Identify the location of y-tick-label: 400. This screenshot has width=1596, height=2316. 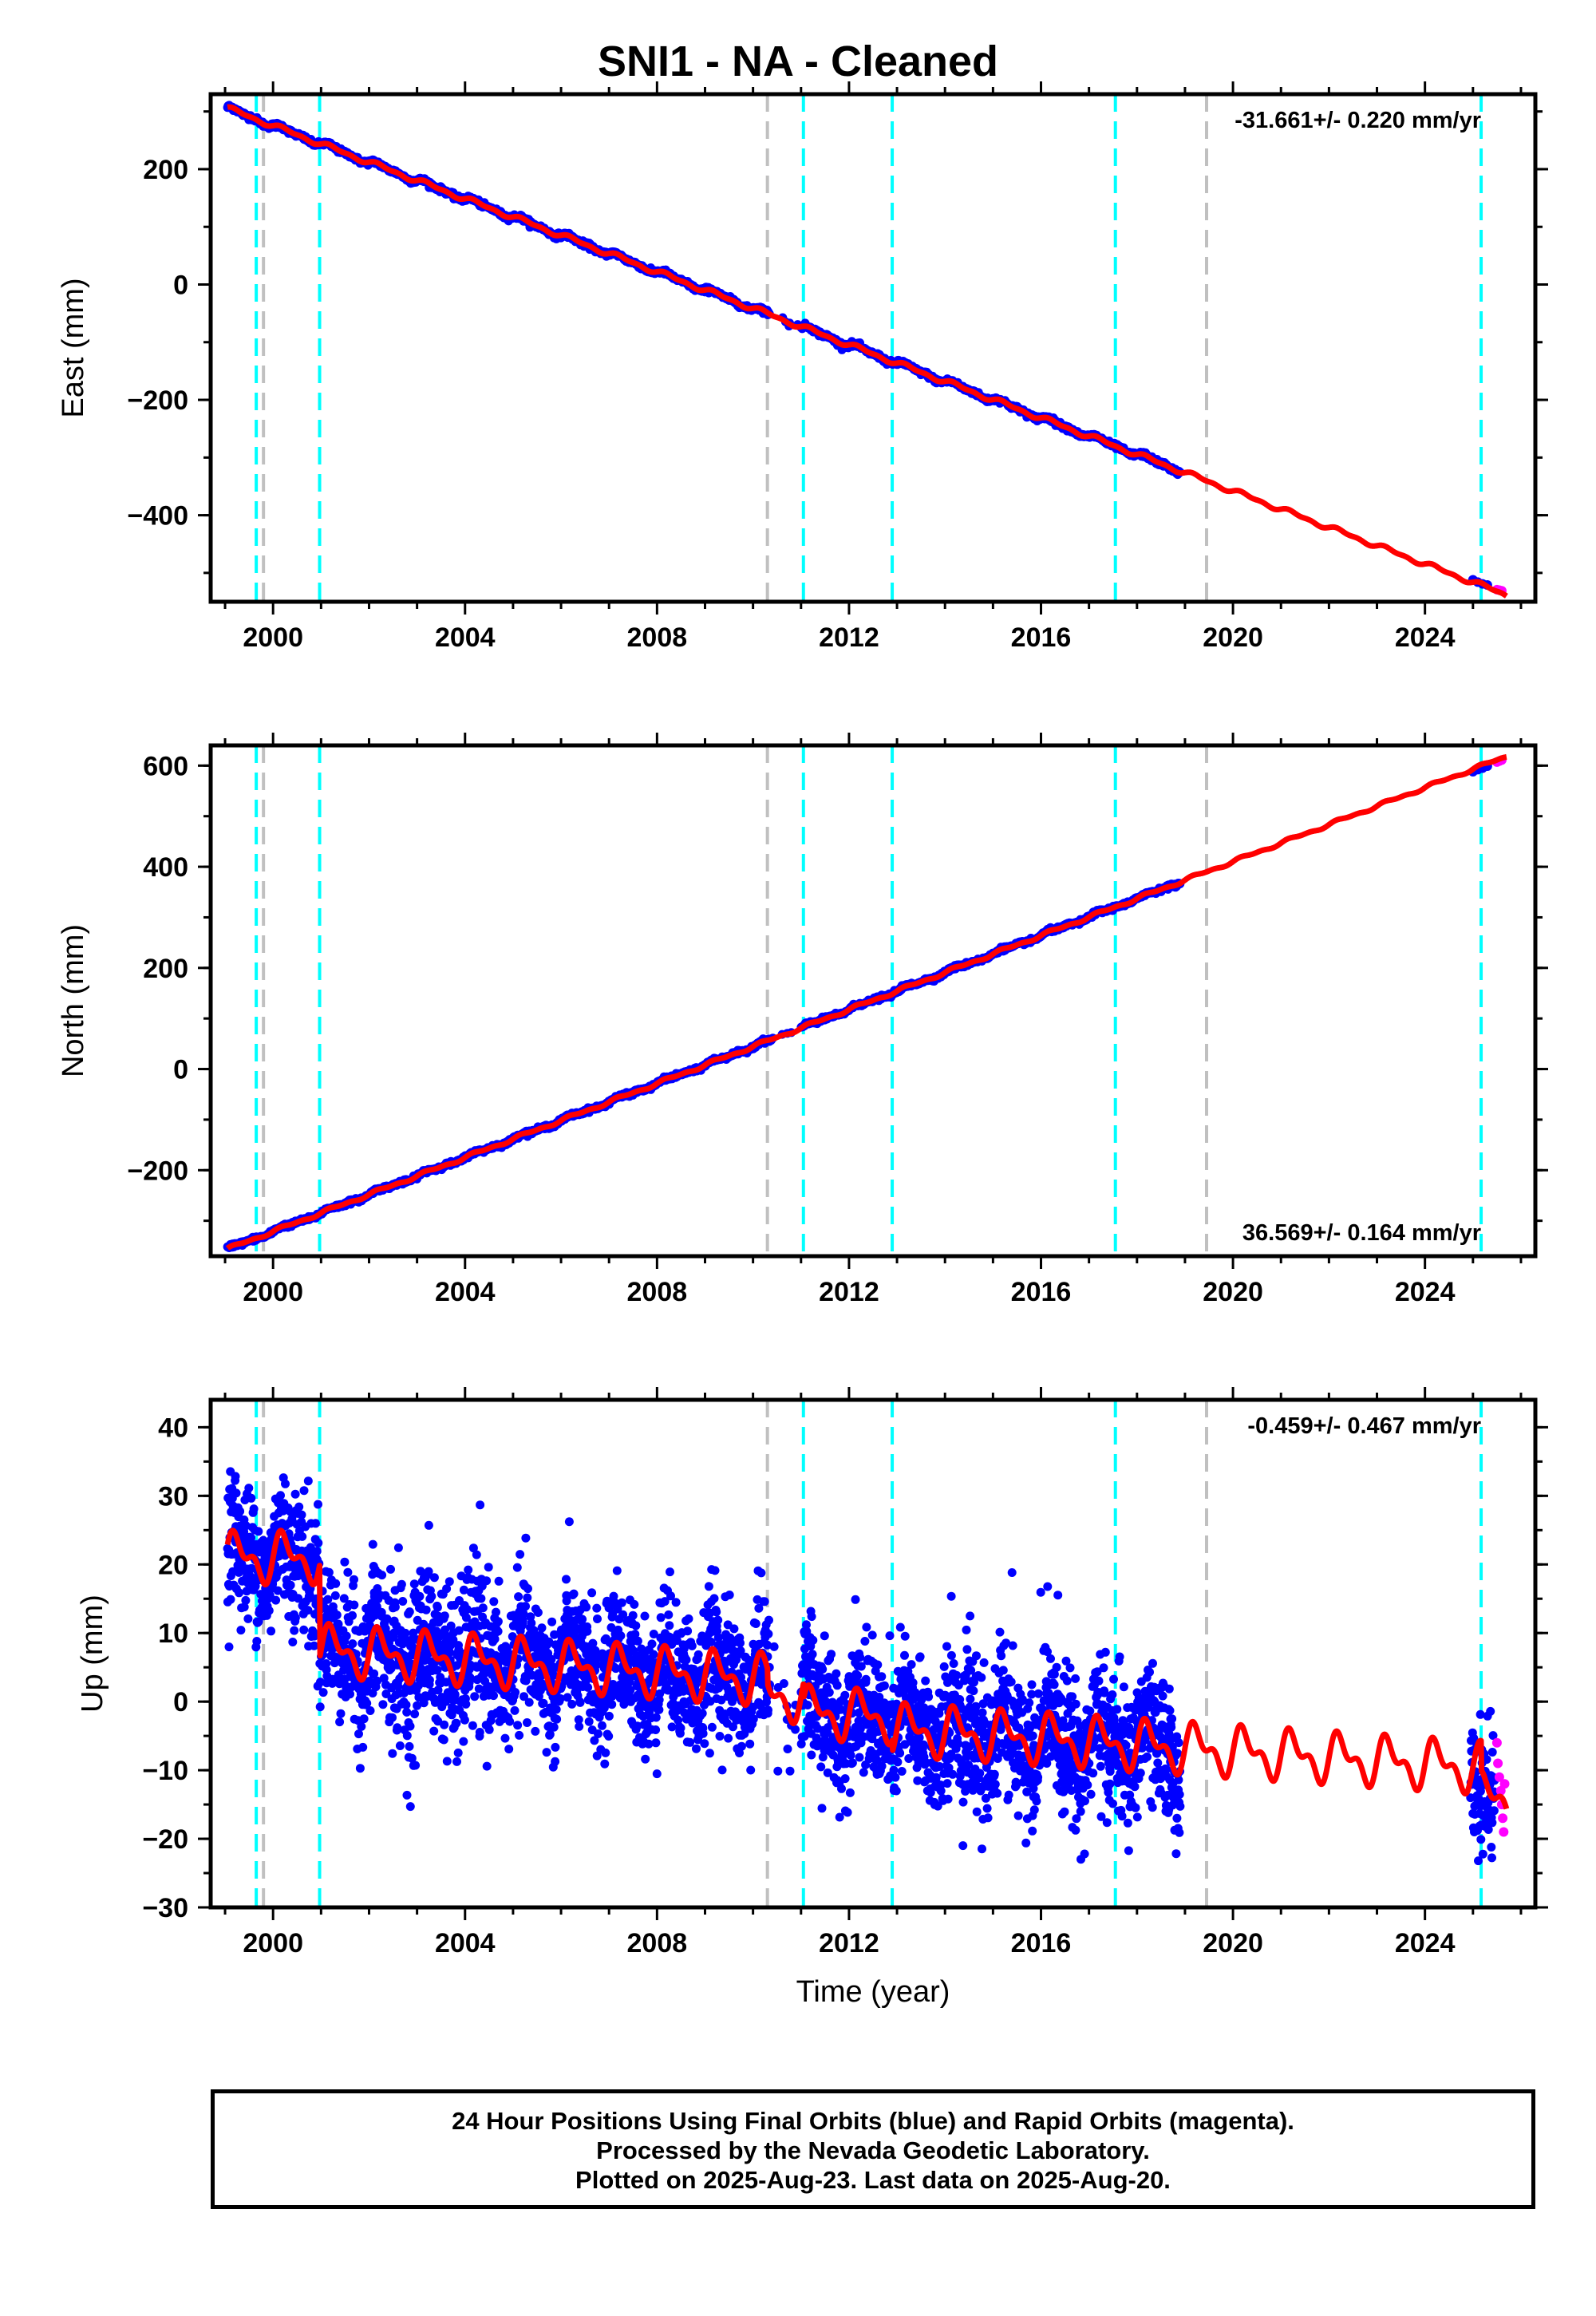
(165, 867).